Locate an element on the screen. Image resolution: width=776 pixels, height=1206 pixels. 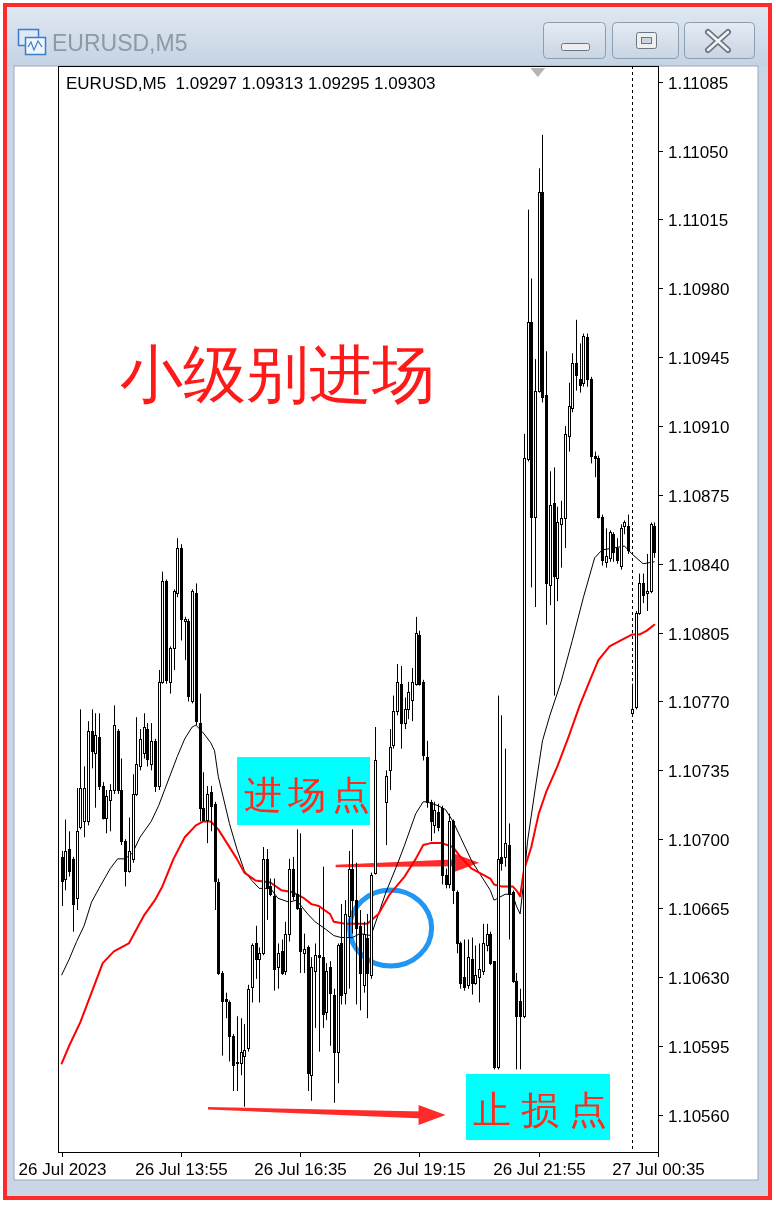
y-tick-label: 1.10665 is located at coordinates (699, 909).